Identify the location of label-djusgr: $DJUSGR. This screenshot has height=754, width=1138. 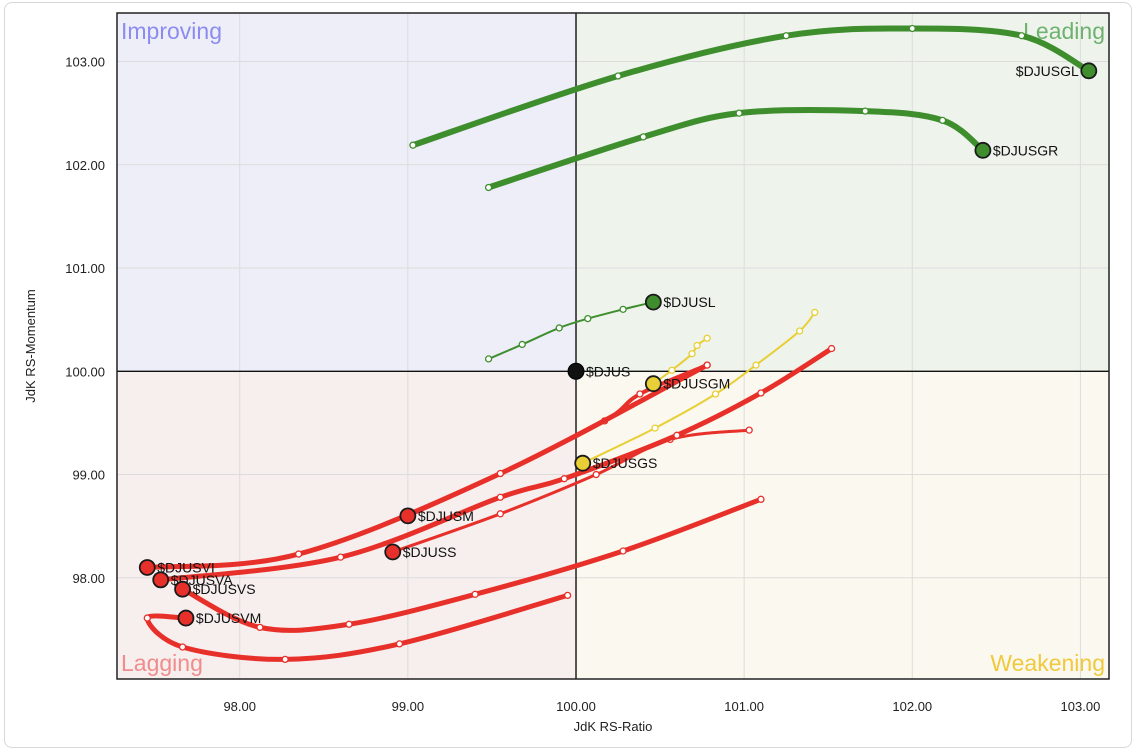
(1025, 150).